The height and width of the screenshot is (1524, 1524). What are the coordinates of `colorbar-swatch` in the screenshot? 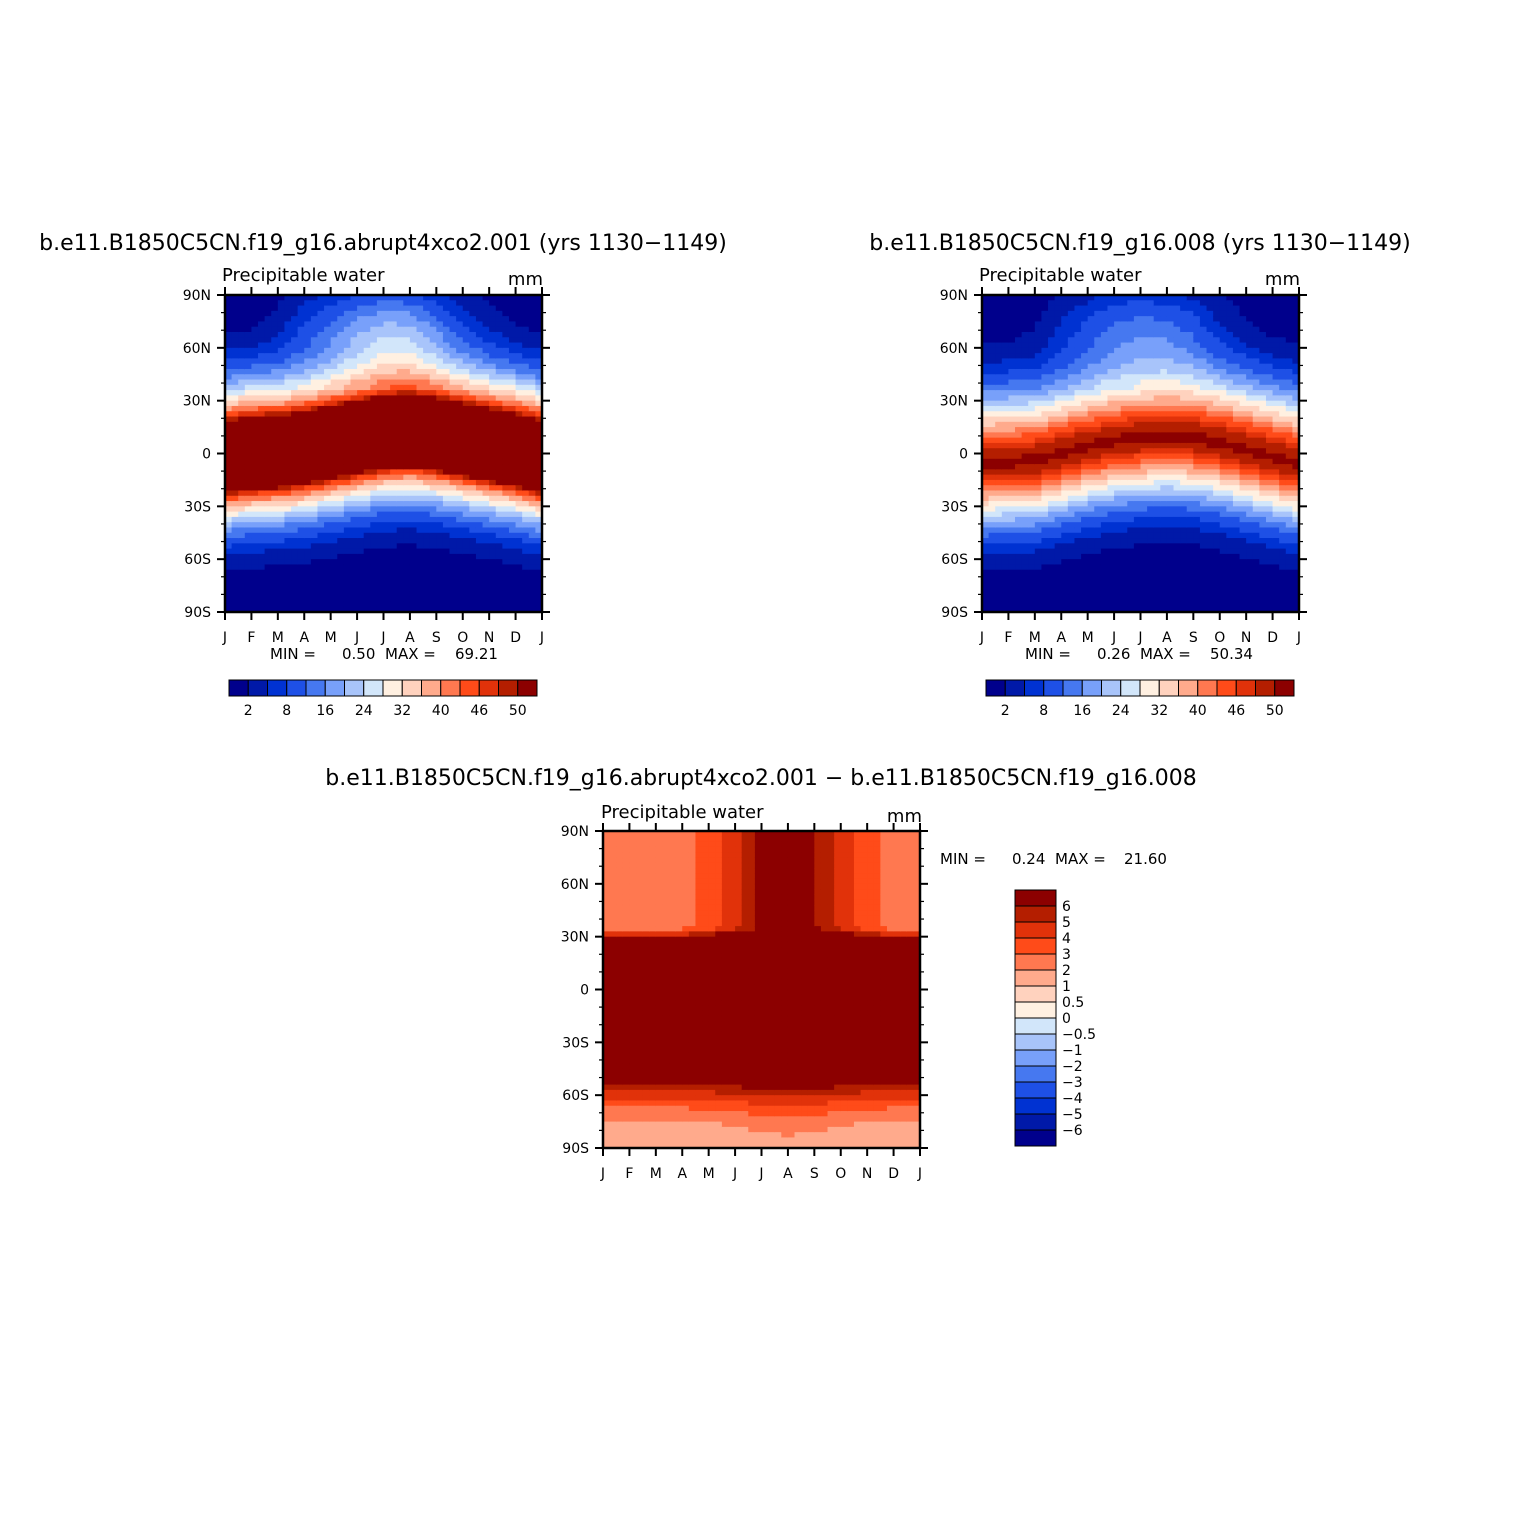 It's located at (257, 688).